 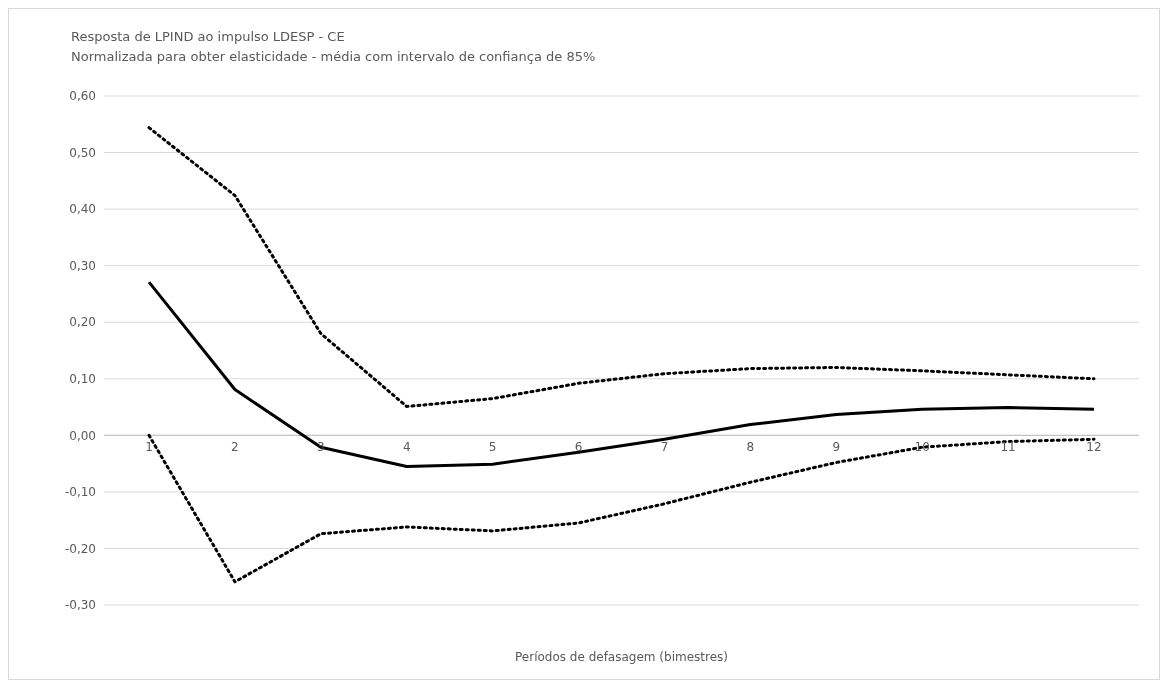 What do you see at coordinates (235, 447) in the screenshot?
I see `x-tick-label: 2` at bounding box center [235, 447].